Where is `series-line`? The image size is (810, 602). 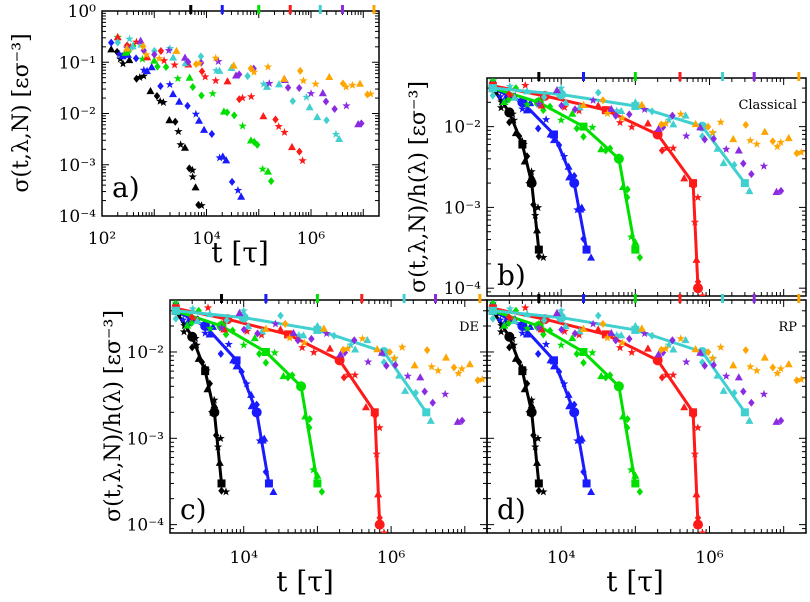
series-line is located at coordinates (596, 186).